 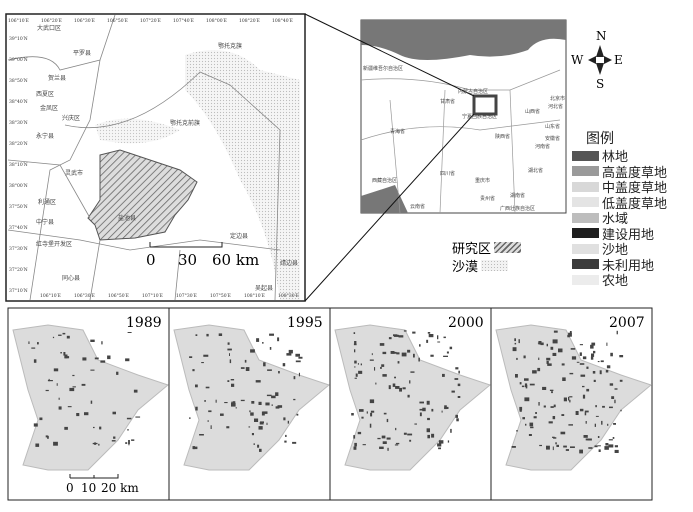 What do you see at coordinates (615, 251) in the screenshot?
I see `legend-label: 沙地` at bounding box center [615, 251].